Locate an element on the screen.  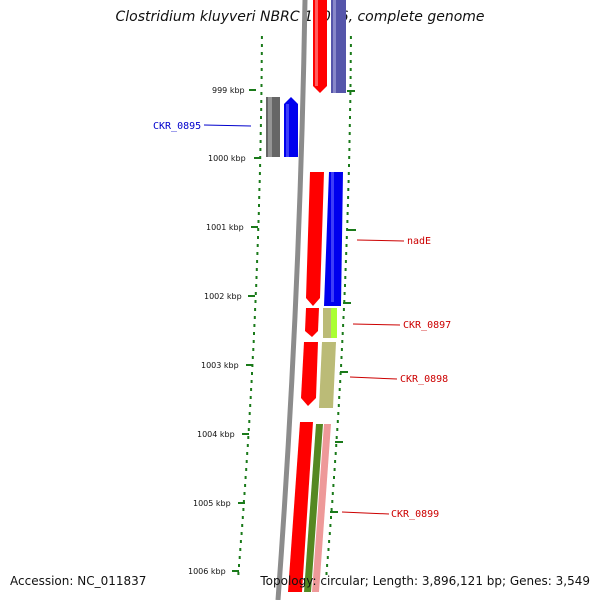
gene-ckr0898-red is located at coordinates (309, 374).